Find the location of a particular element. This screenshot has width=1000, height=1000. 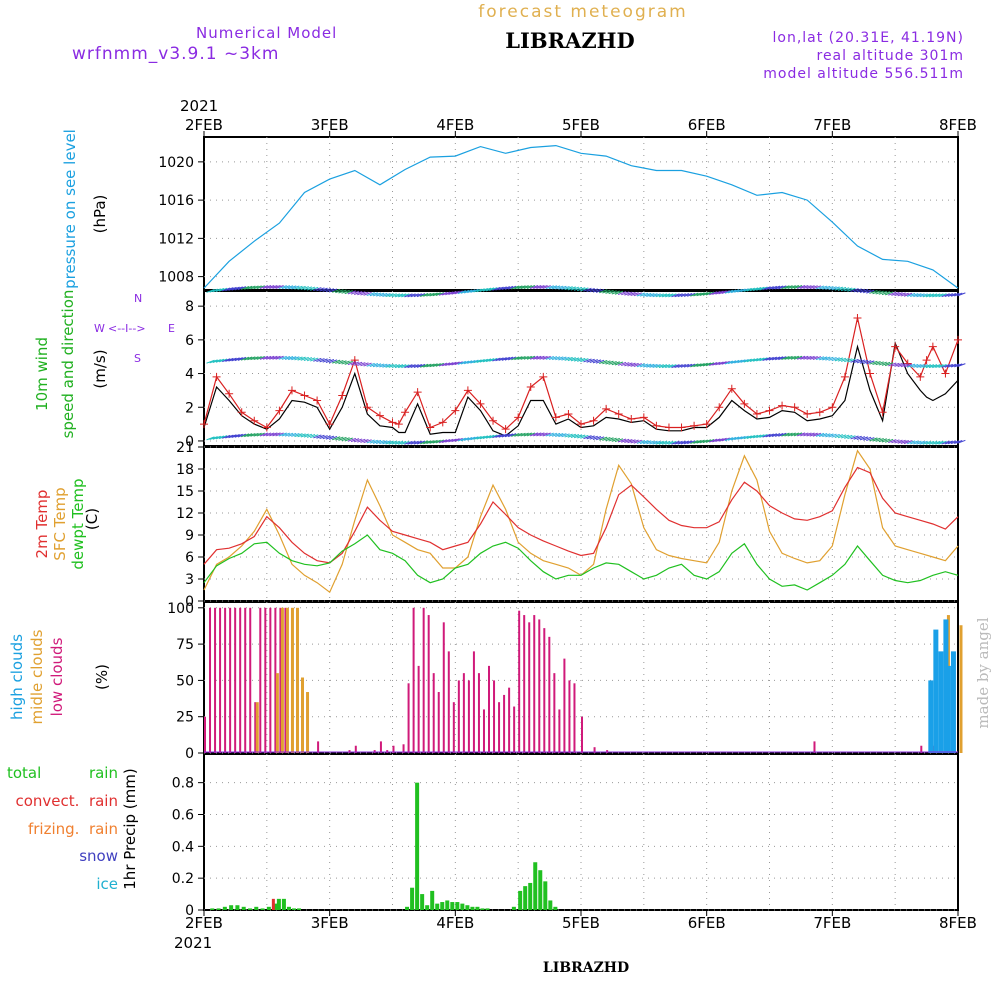

x-tick-label-top: 4FEB is located at coordinates (455, 125).